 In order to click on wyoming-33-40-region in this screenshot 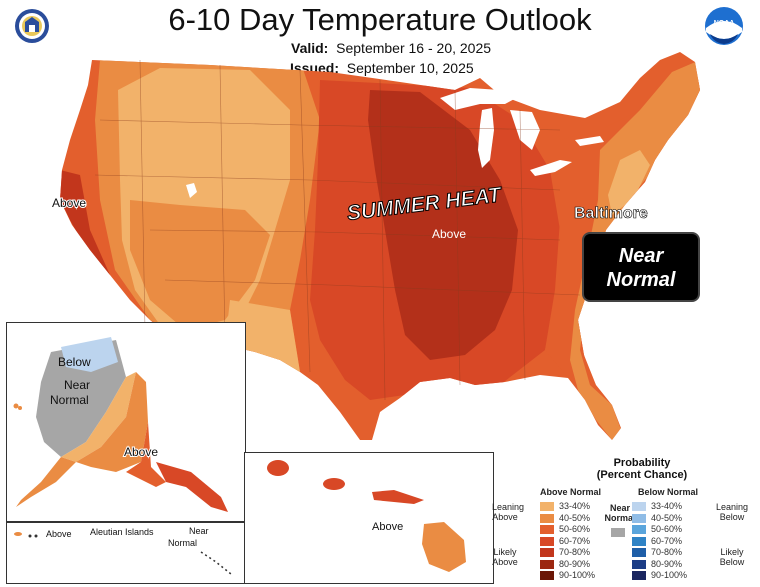, I will do `click(205, 155)`.